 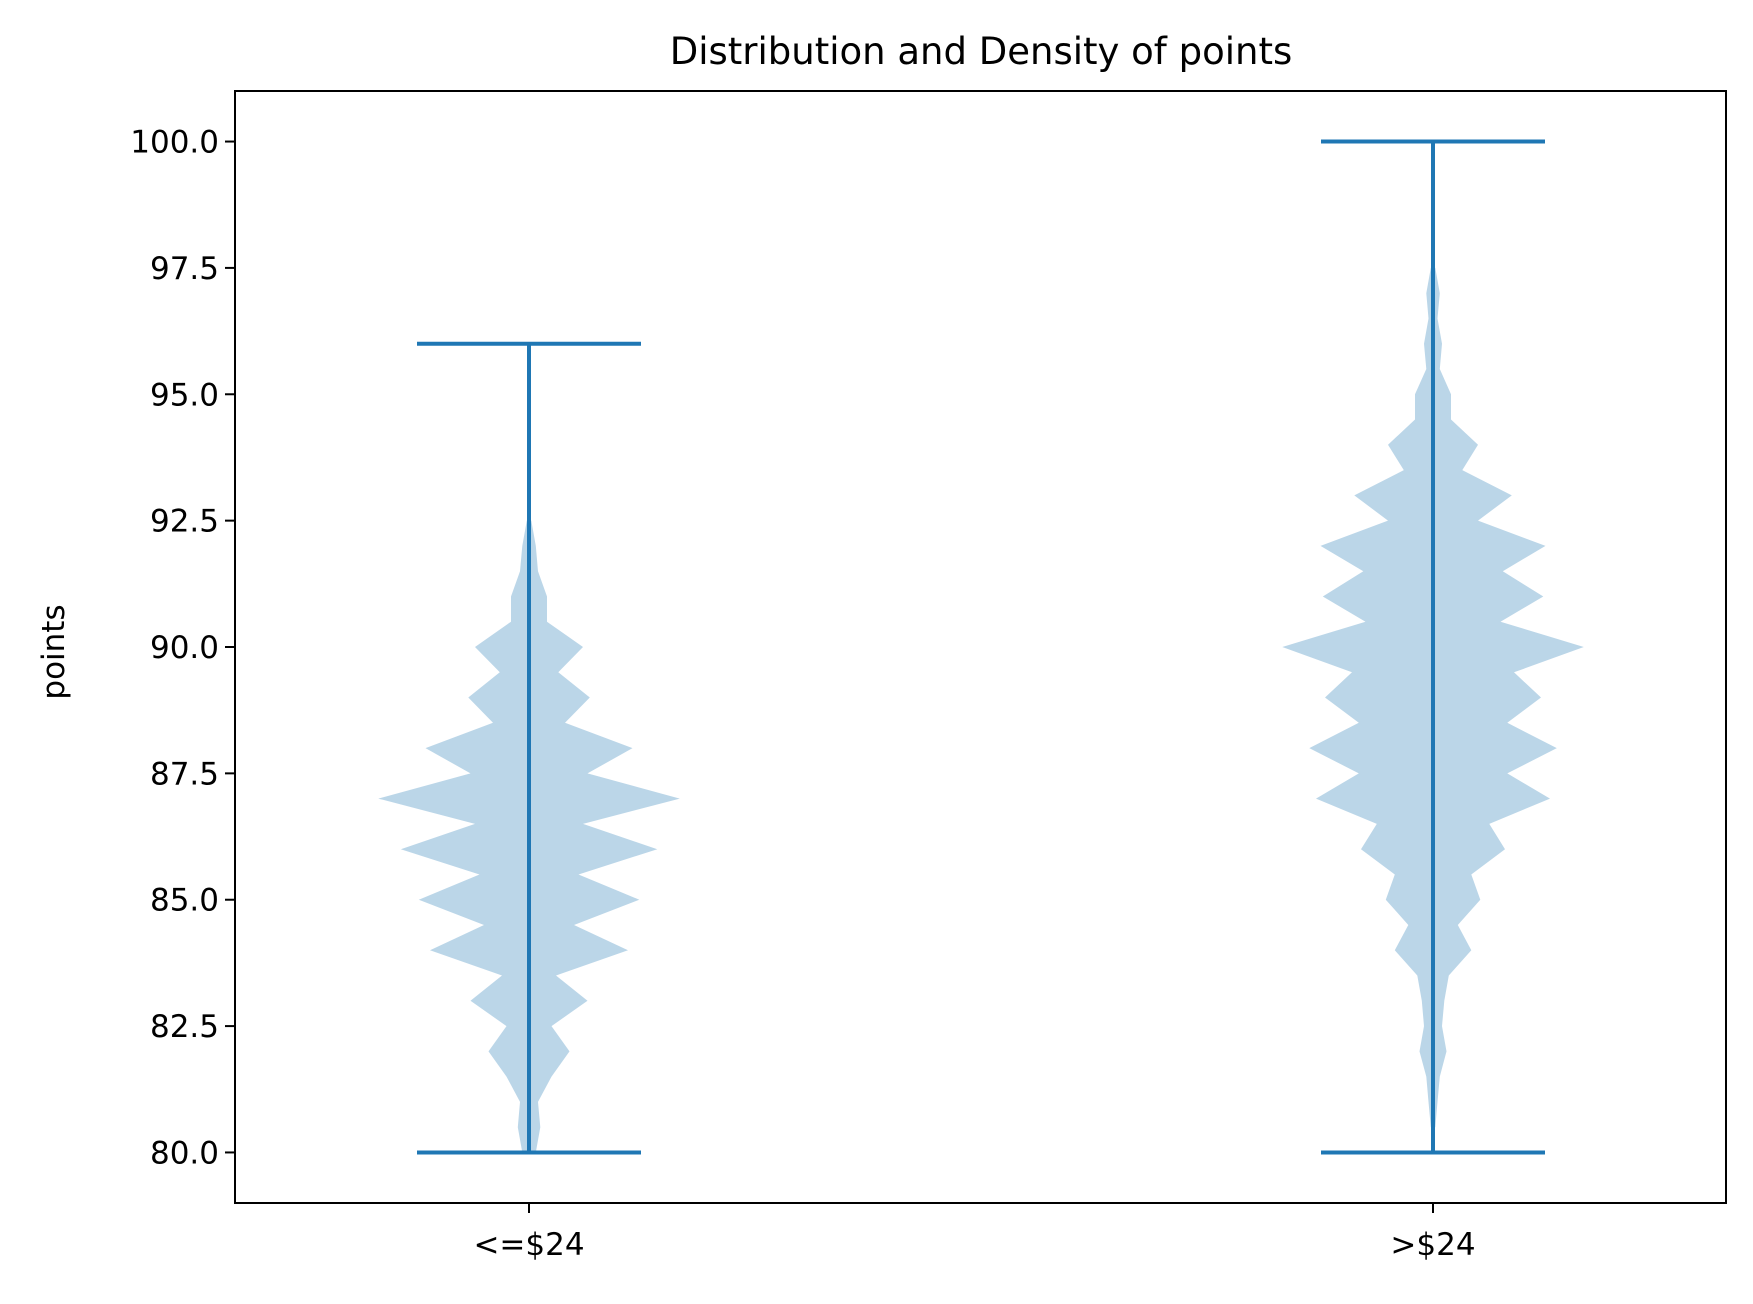 I want to click on y-tick-label: 82.5, so click(x=184, y=1027).